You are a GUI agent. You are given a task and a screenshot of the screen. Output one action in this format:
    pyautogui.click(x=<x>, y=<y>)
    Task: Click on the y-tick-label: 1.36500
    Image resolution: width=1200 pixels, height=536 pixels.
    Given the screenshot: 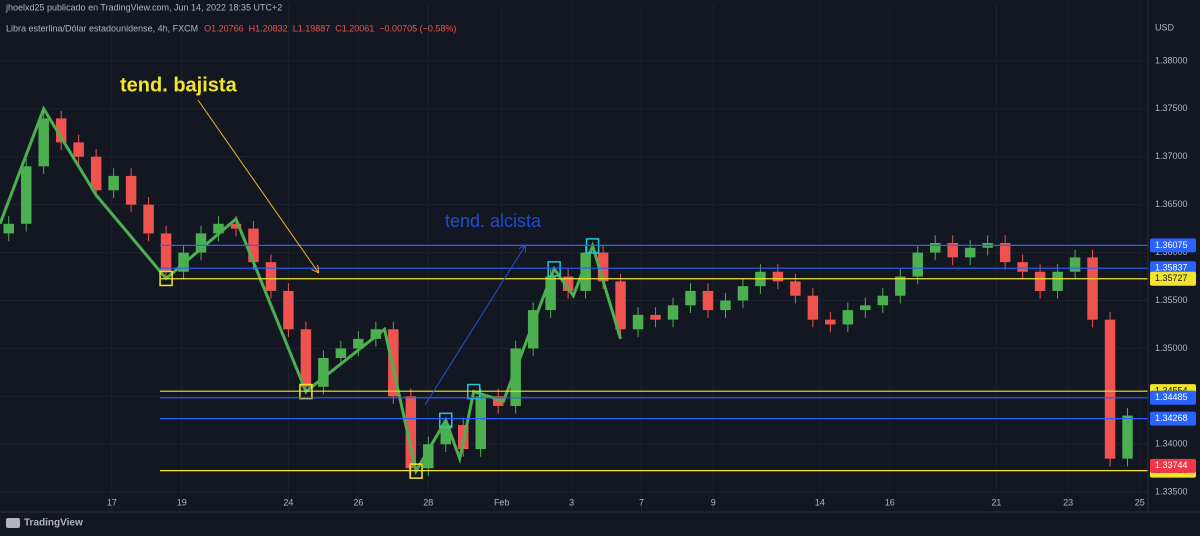 What is the action you would take?
    pyautogui.click(x=1171, y=204)
    